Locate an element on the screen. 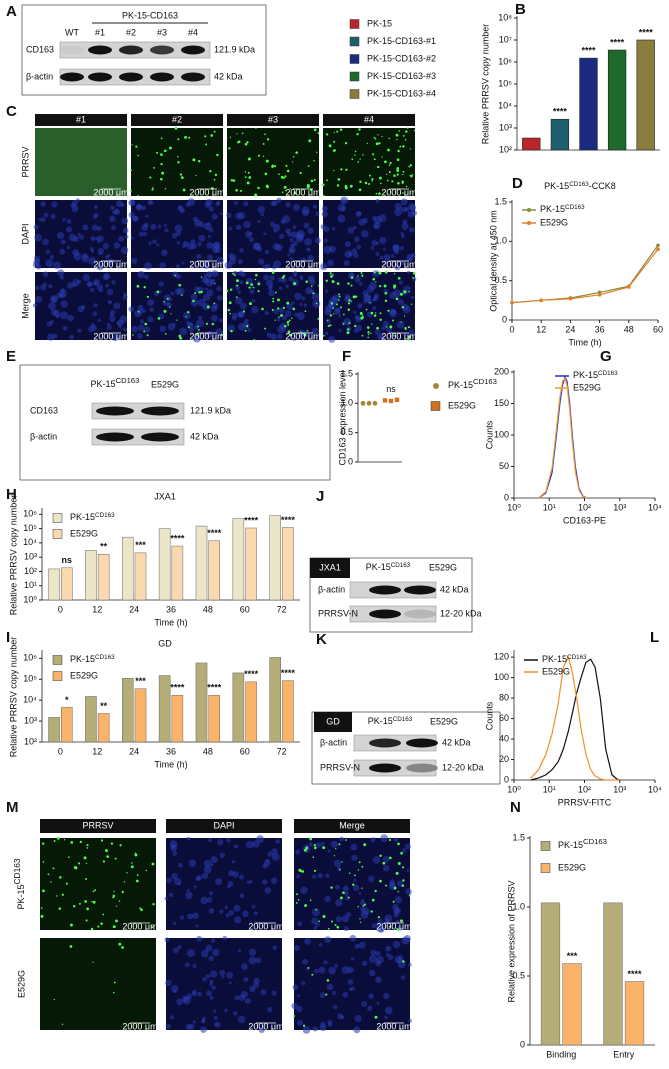 The image size is (669, 1069). row-label: β-actin is located at coordinates (331, 589).